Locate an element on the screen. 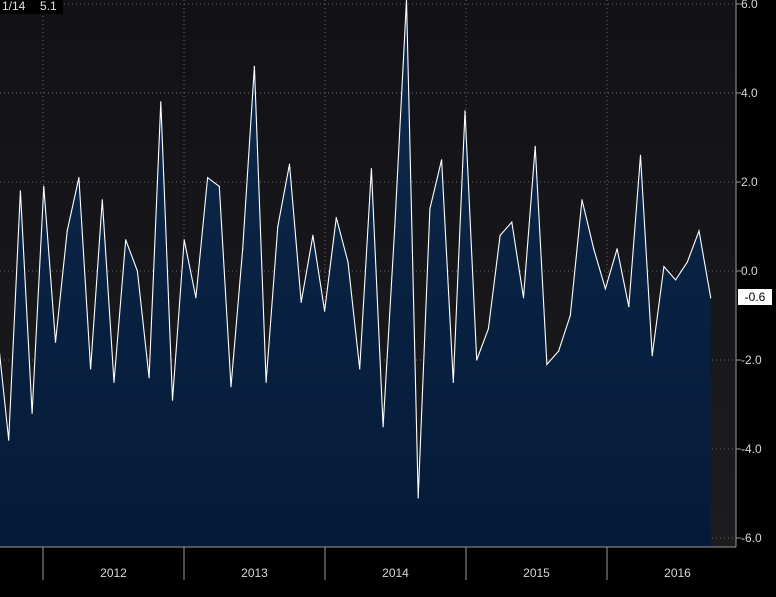 The width and height of the screenshot is (776, 597). x-tick-label: 2015 is located at coordinates (536, 573).